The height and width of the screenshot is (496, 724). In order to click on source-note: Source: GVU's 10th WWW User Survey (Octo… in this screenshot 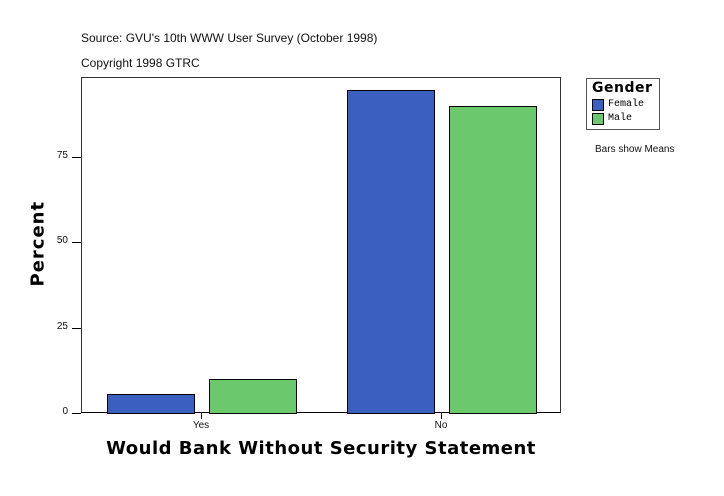, I will do `click(229, 38)`.